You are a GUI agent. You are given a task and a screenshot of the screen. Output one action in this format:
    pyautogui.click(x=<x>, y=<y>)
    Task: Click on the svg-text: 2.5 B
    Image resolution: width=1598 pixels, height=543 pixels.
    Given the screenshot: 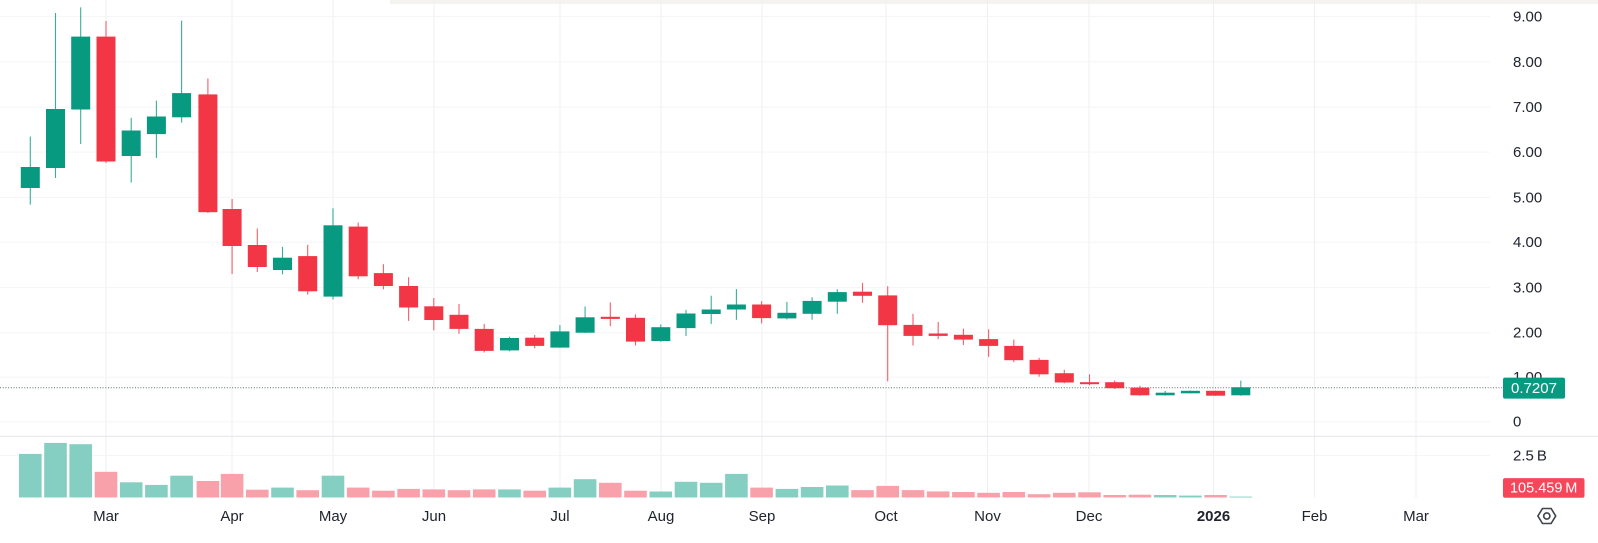 What is the action you would take?
    pyautogui.click(x=1530, y=455)
    